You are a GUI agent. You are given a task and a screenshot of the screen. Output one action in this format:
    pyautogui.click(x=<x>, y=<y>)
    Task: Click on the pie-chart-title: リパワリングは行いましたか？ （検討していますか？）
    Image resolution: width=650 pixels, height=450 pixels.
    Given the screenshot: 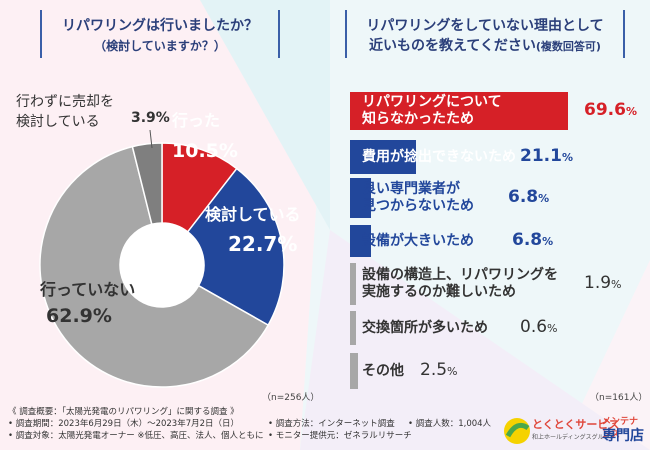 What is the action you would take?
    pyautogui.click(x=160, y=34)
    